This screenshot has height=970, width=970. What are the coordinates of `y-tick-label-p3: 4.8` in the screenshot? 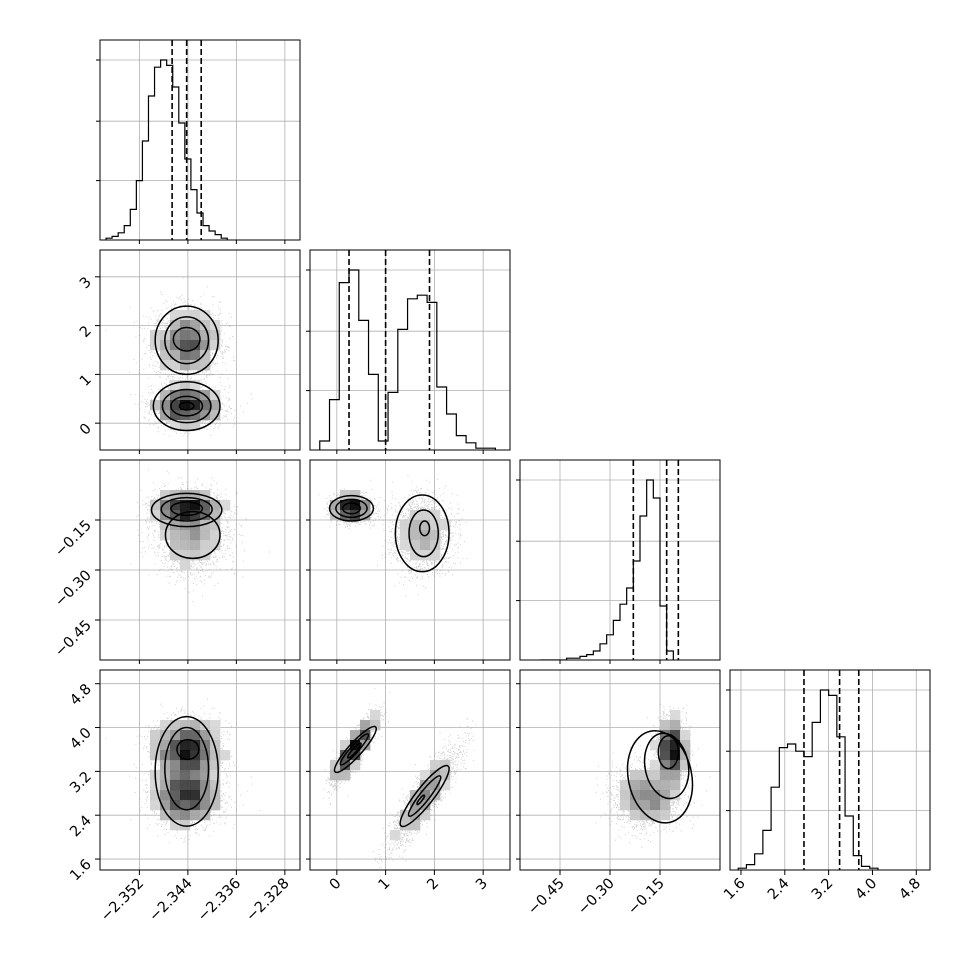 It's located at (81, 695).